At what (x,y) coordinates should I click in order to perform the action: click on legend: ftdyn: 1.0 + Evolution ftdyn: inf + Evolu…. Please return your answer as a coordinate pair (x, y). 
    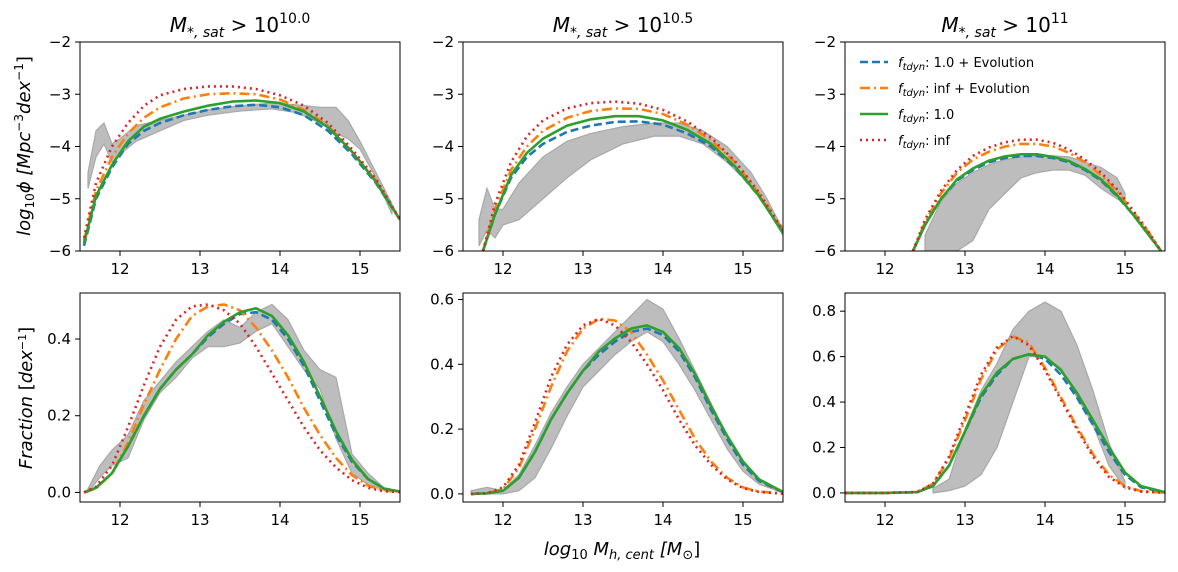
    Looking at the image, I should click on (947, 103).